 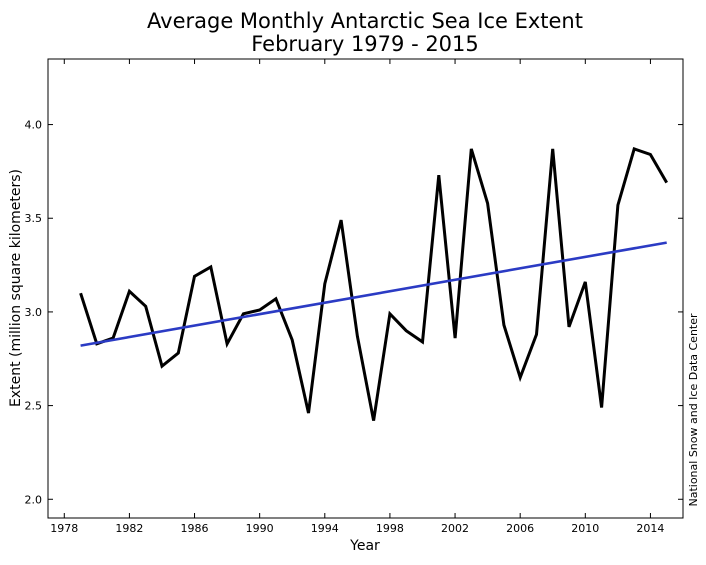 I want to click on x-tick-label: 1978, so click(x=64, y=528).